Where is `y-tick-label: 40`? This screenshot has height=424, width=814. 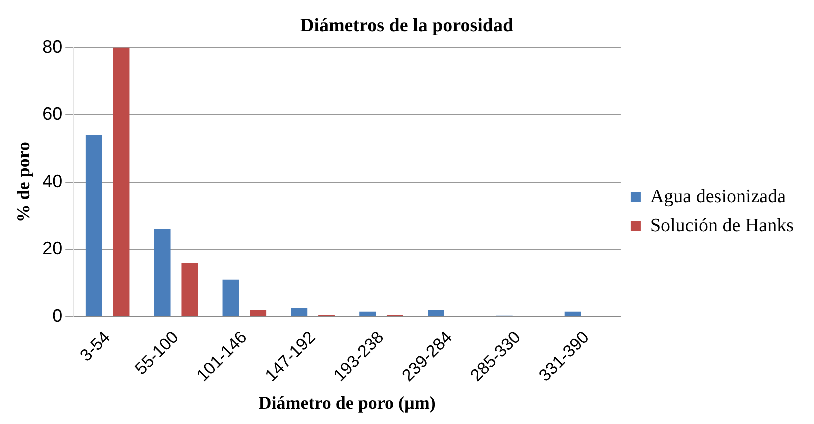
y-tick-label: 40 is located at coordinates (52, 181).